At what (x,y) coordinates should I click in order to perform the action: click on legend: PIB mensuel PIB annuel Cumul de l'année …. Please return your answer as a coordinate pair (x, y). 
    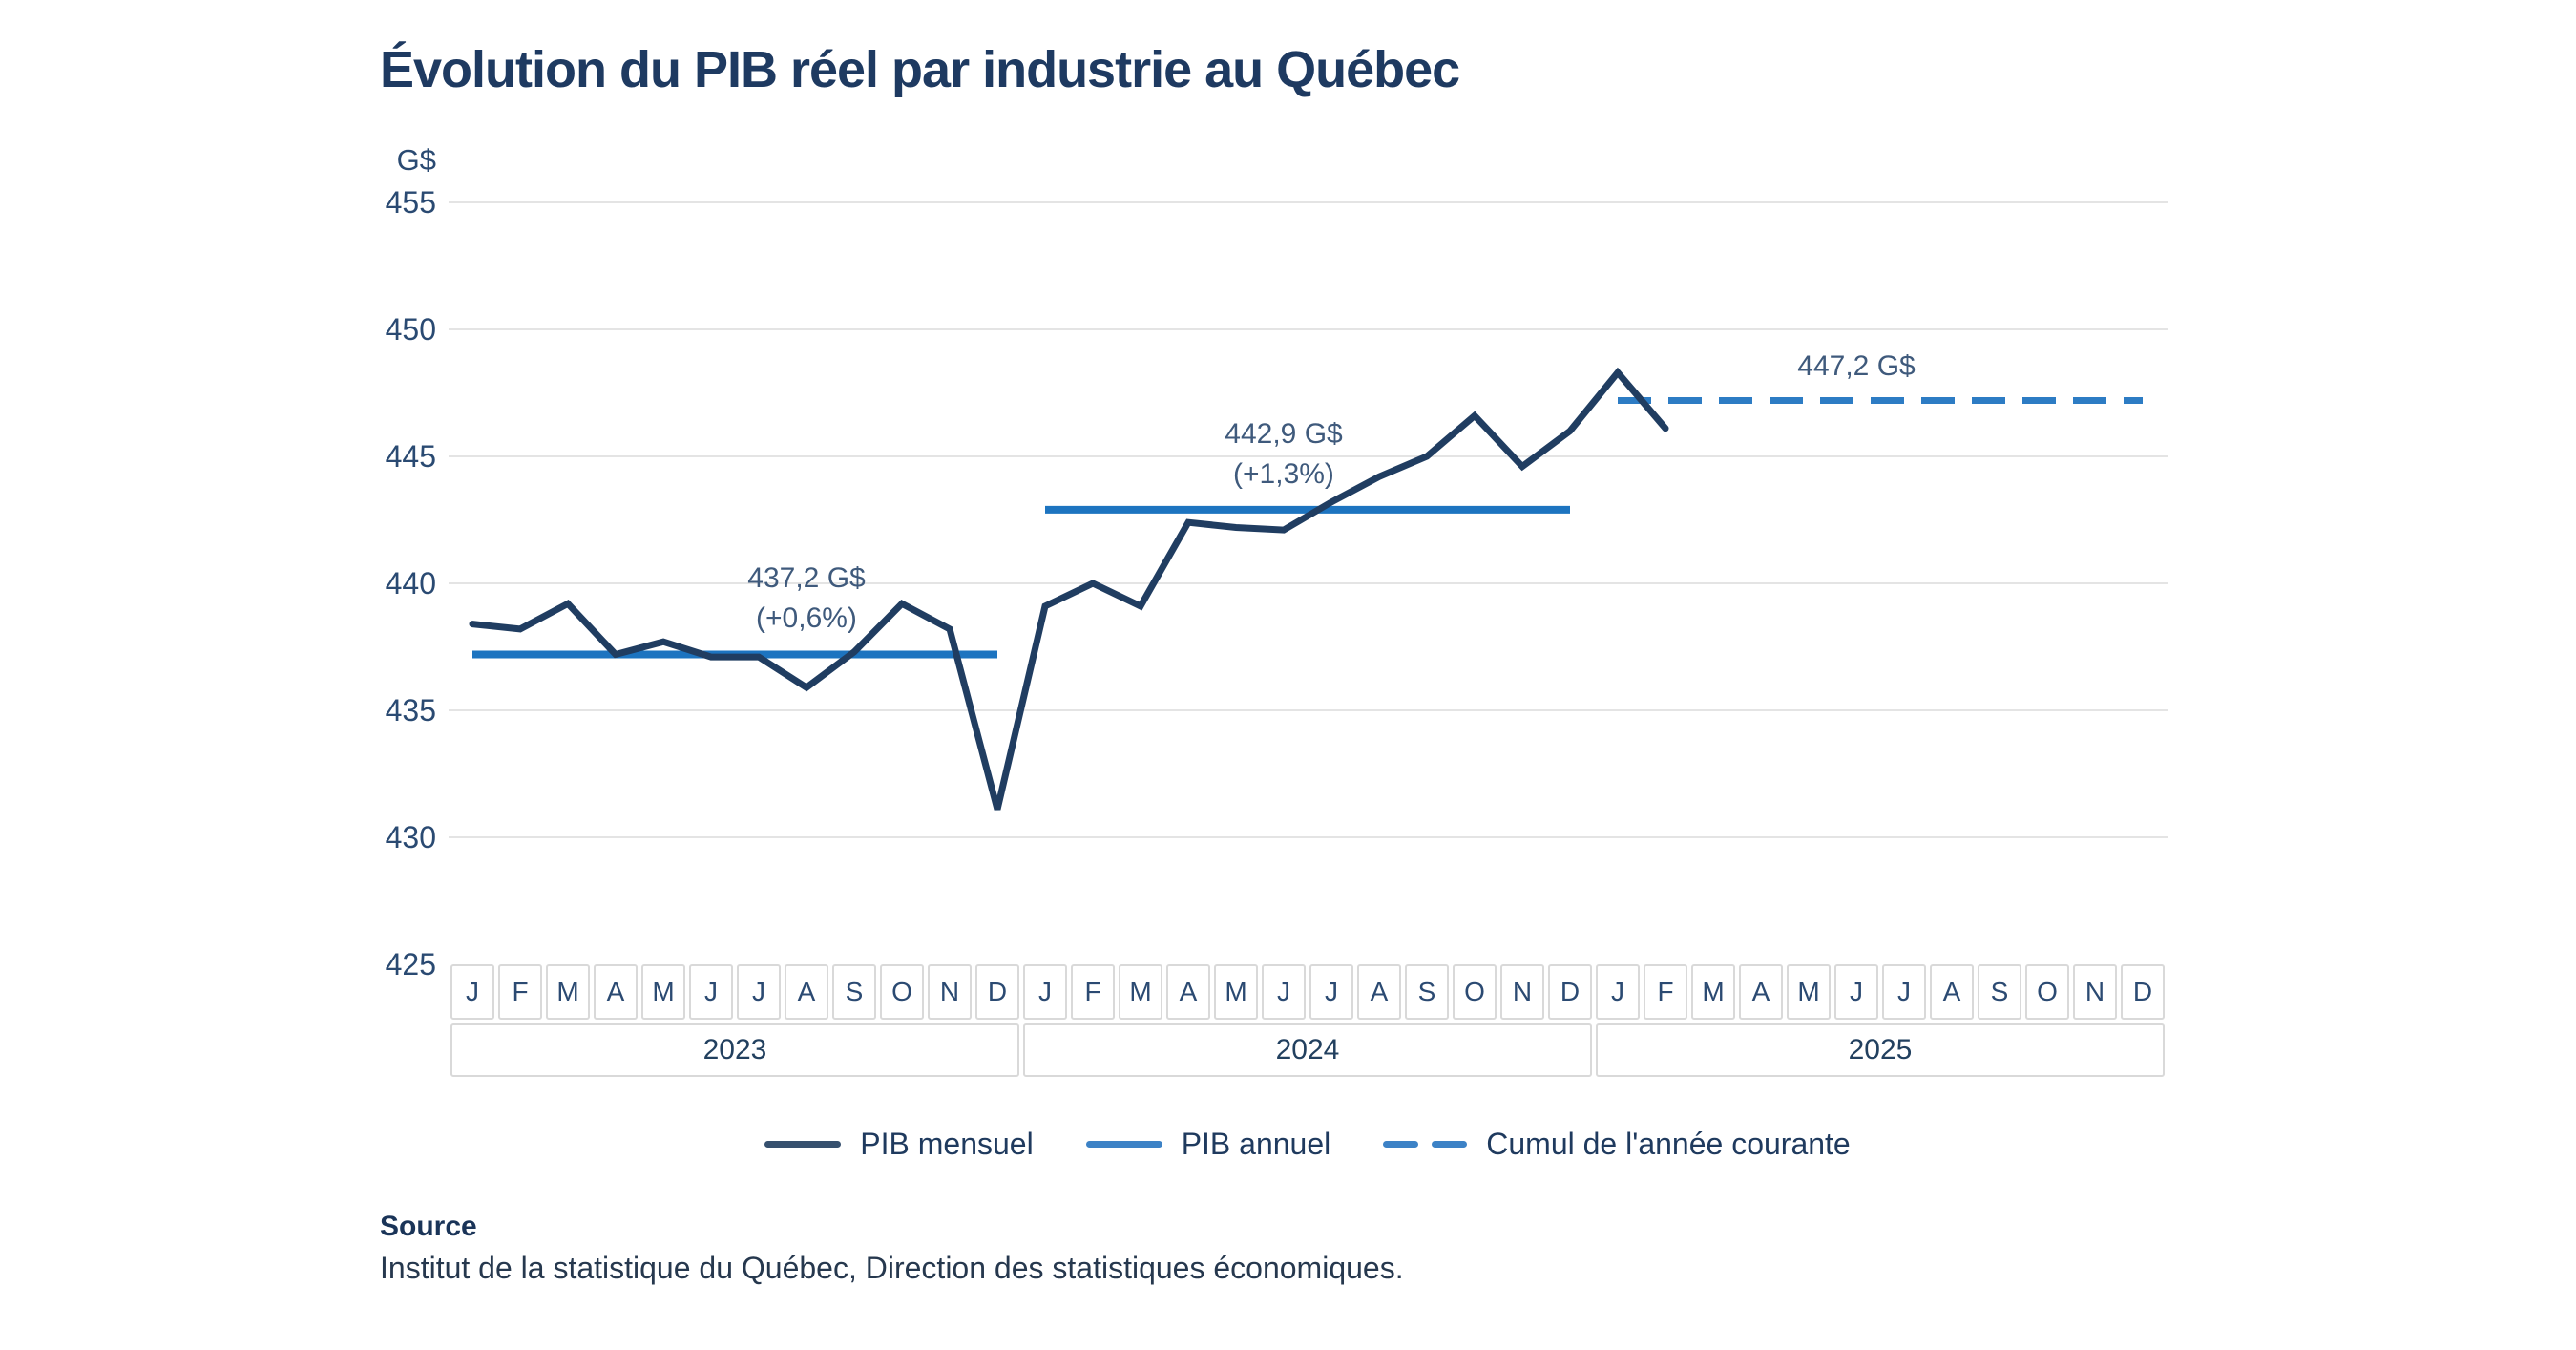
    Looking at the image, I should click on (1308, 1144).